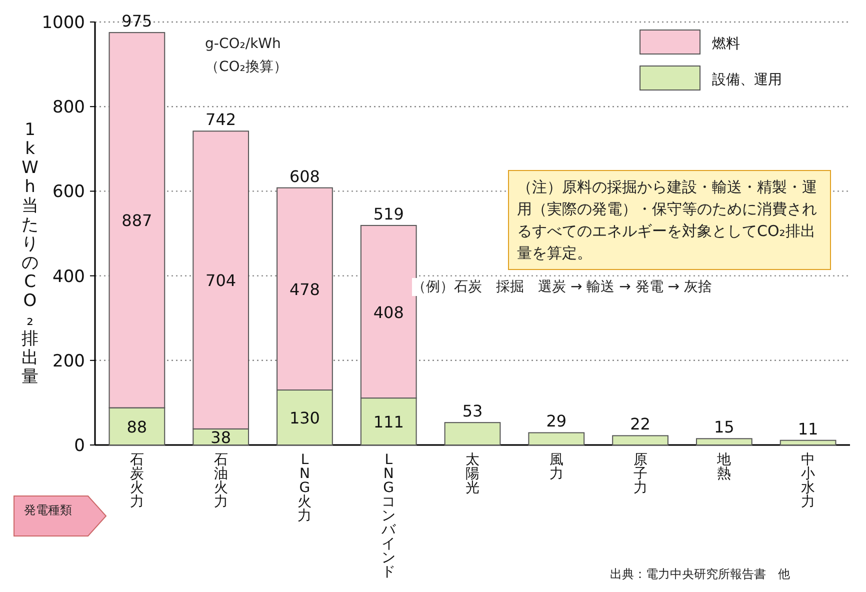 The width and height of the screenshot is (866, 592). What do you see at coordinates (388, 422) in the screenshot?
I see `data-label: 111` at bounding box center [388, 422].